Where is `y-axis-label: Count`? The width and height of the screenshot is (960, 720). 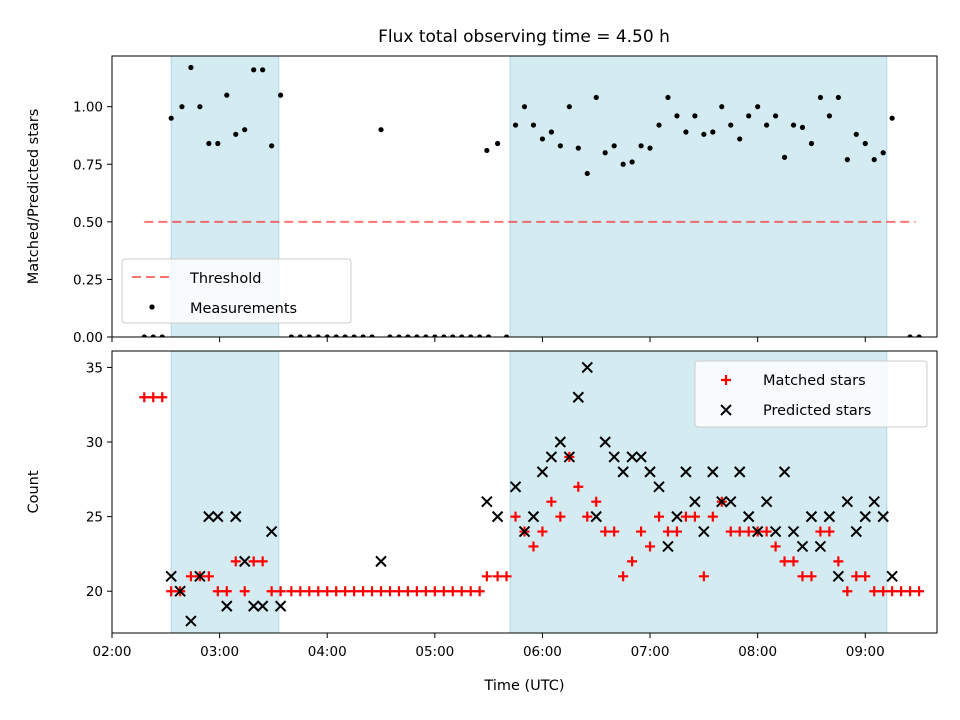 y-axis-label: Count is located at coordinates (34, 491).